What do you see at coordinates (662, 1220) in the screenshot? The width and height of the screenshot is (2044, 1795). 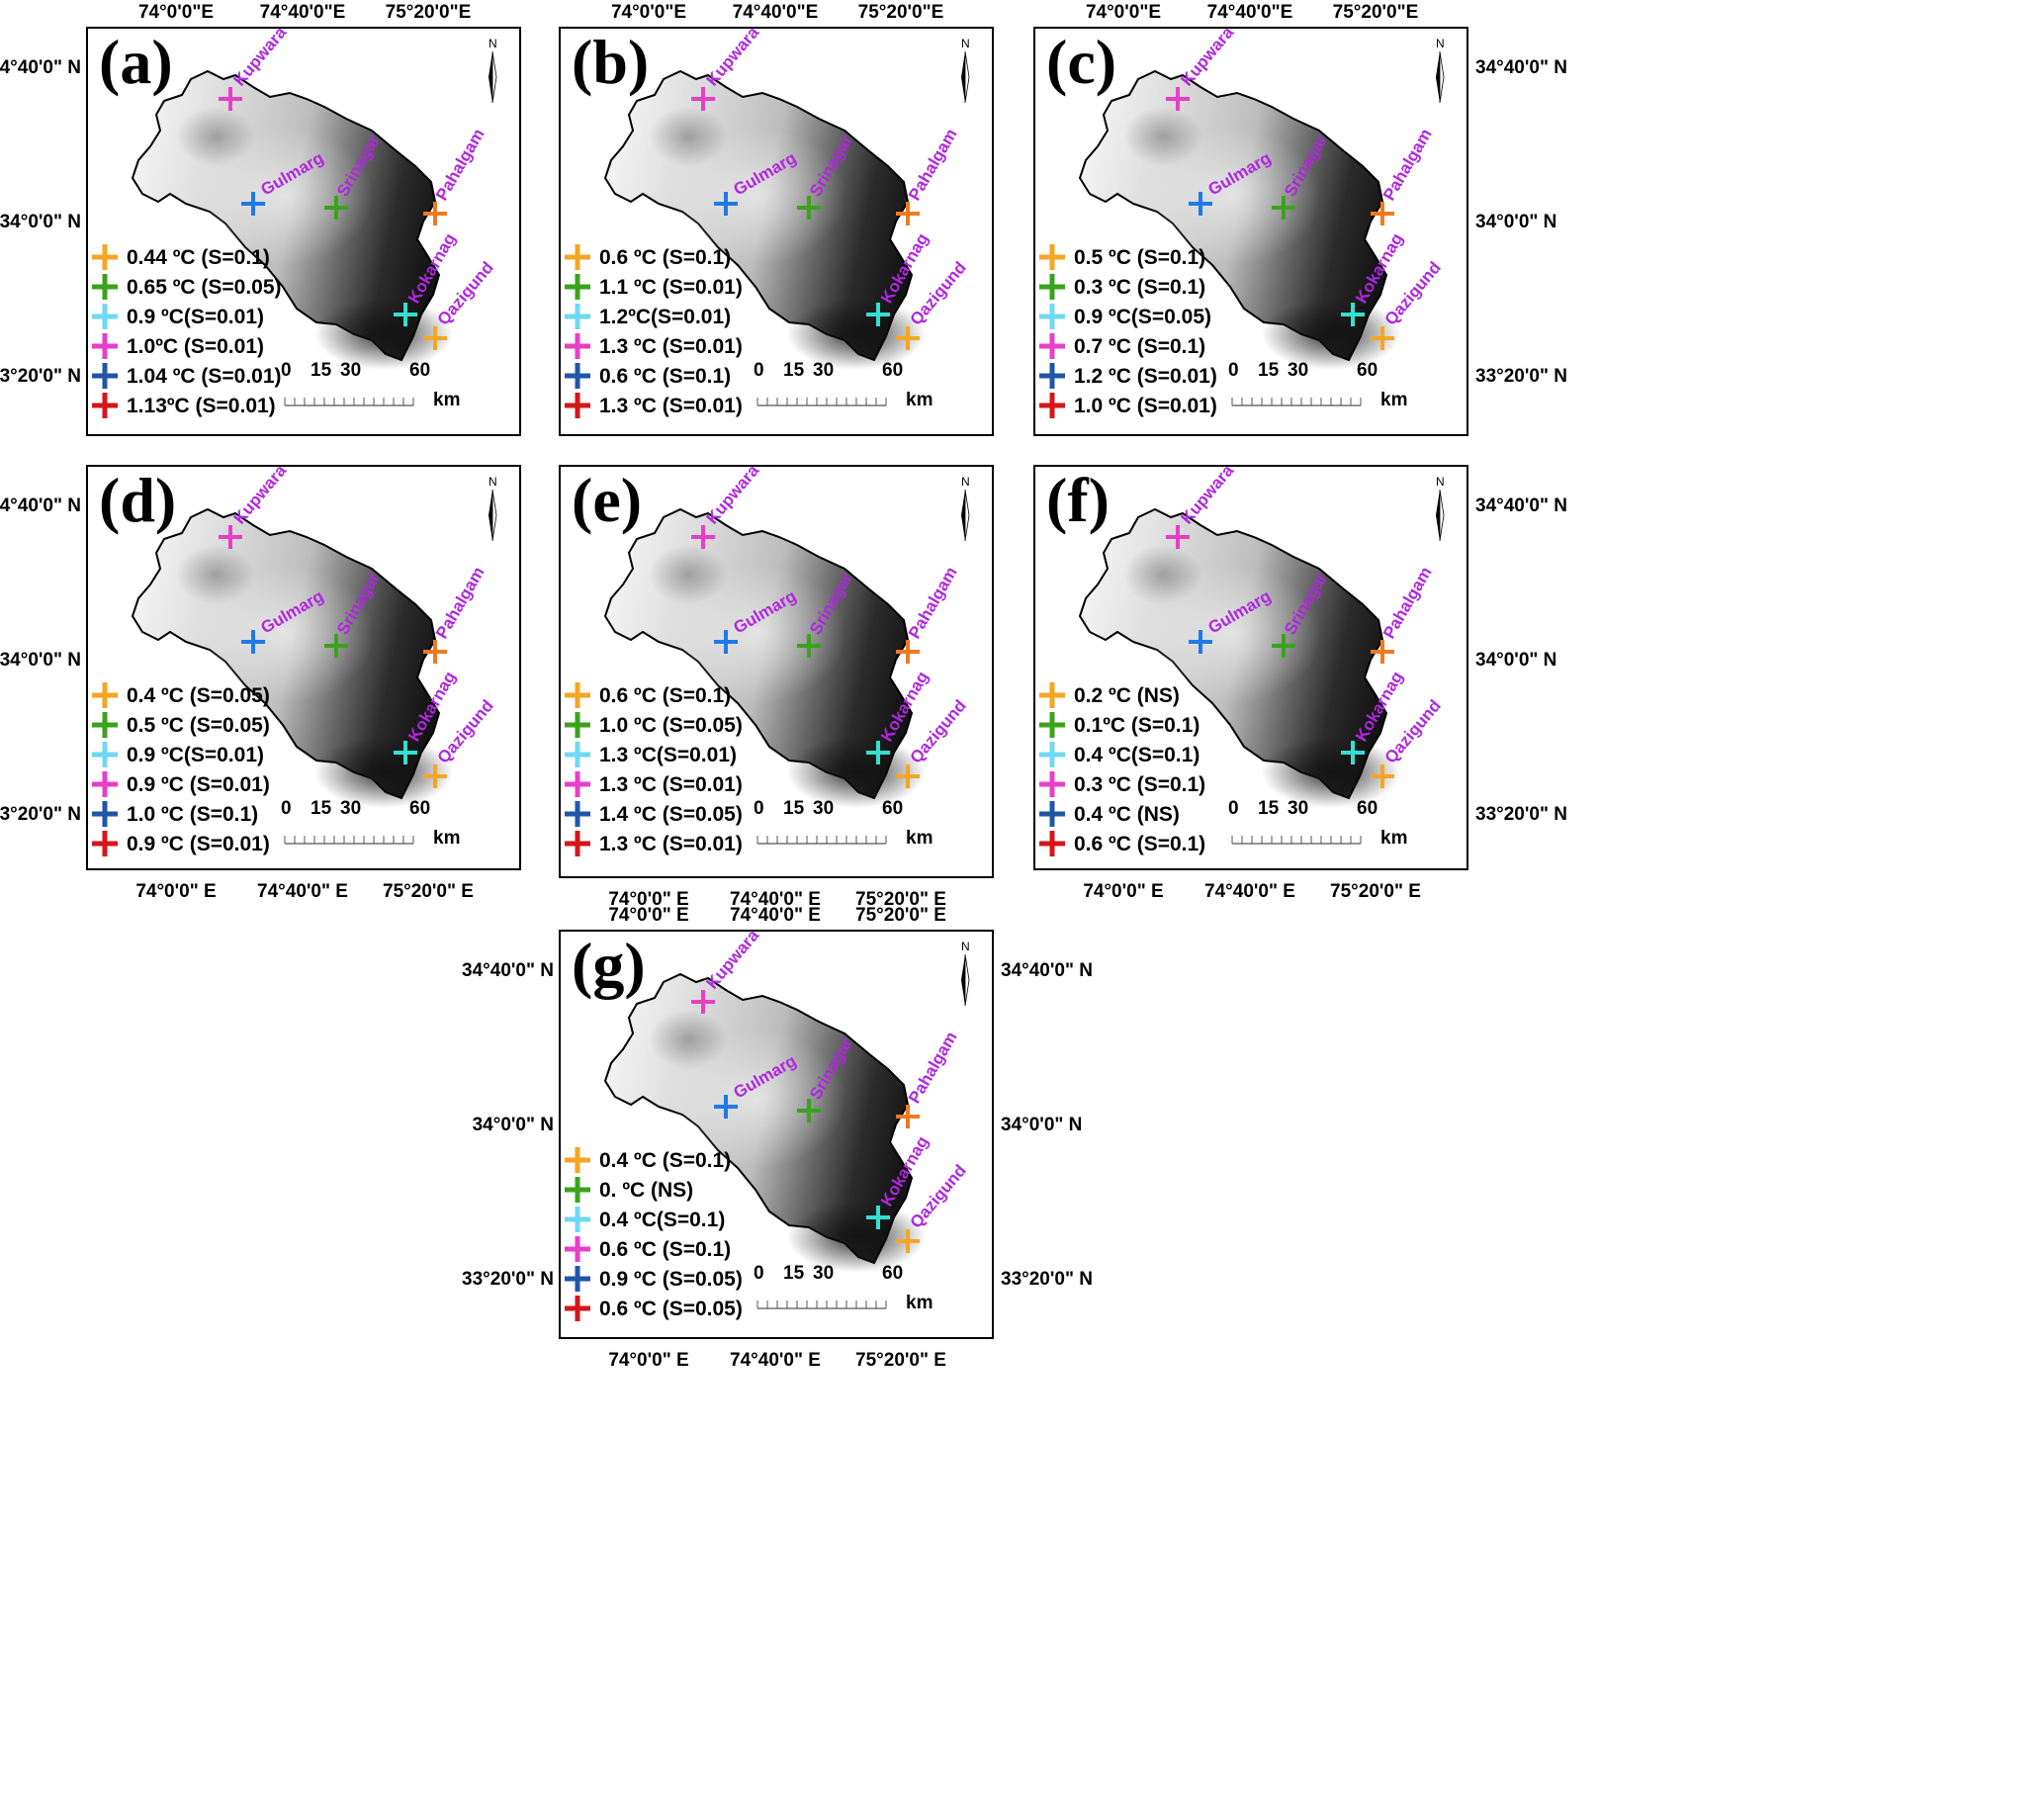 I see `legend-entry: 0.4 ºC(S=0.1)` at bounding box center [662, 1220].